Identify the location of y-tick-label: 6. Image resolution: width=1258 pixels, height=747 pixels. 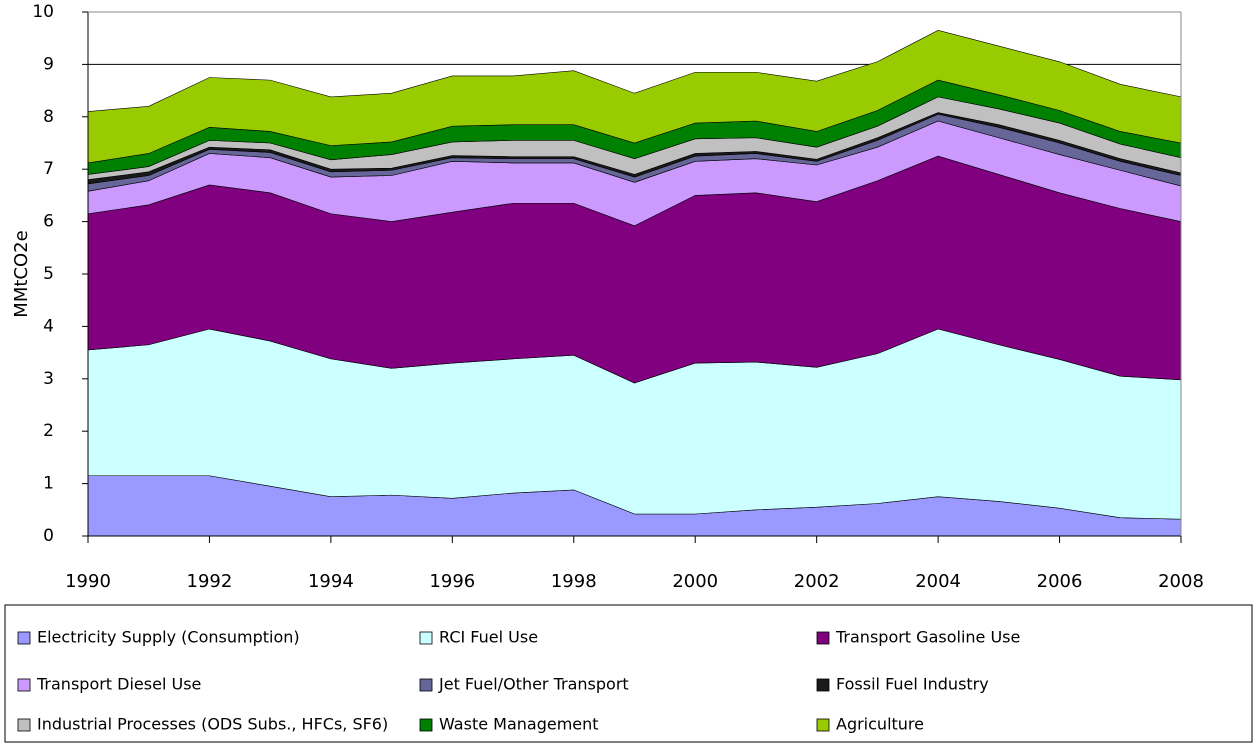
(48, 222).